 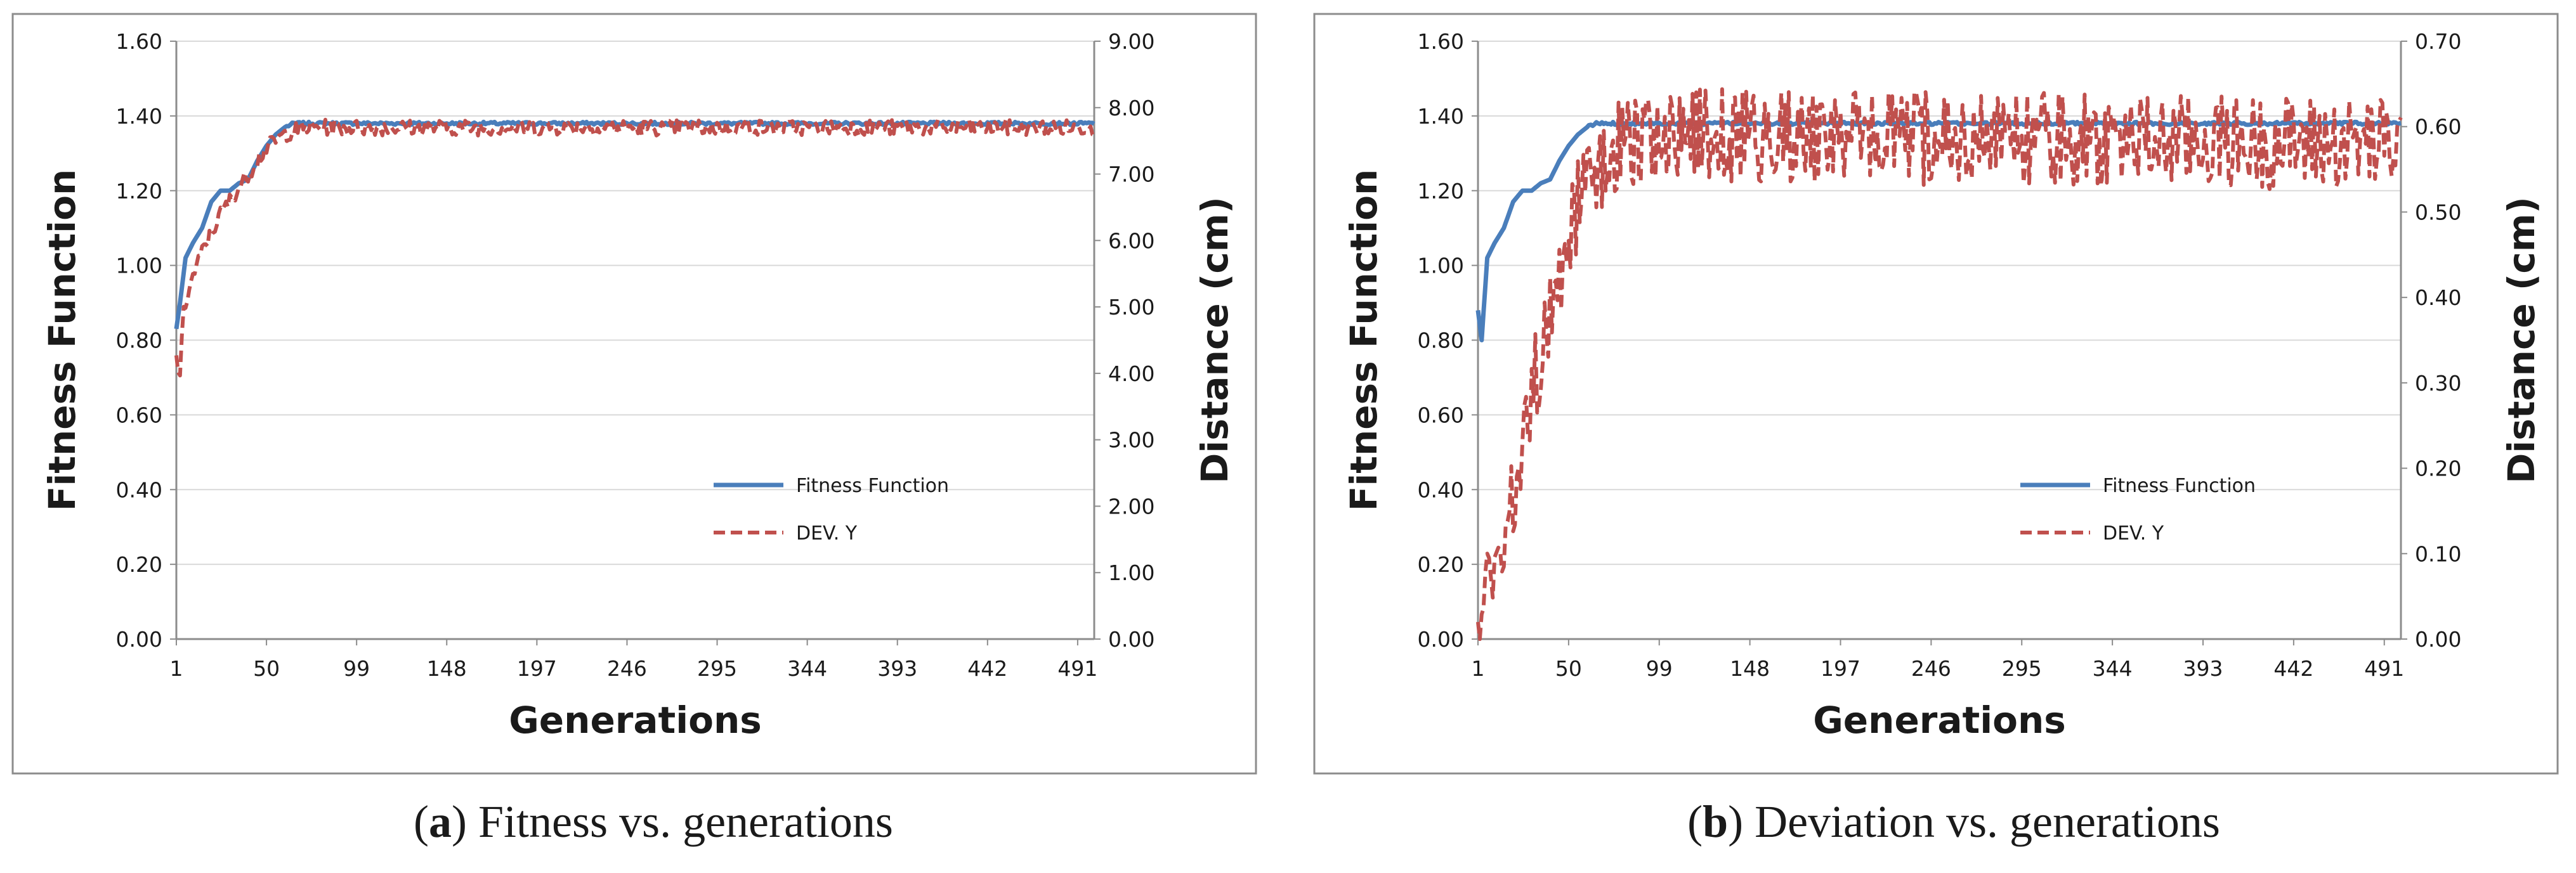 What do you see at coordinates (1131, 307) in the screenshot?
I see `y2-tick-label: 5.00` at bounding box center [1131, 307].